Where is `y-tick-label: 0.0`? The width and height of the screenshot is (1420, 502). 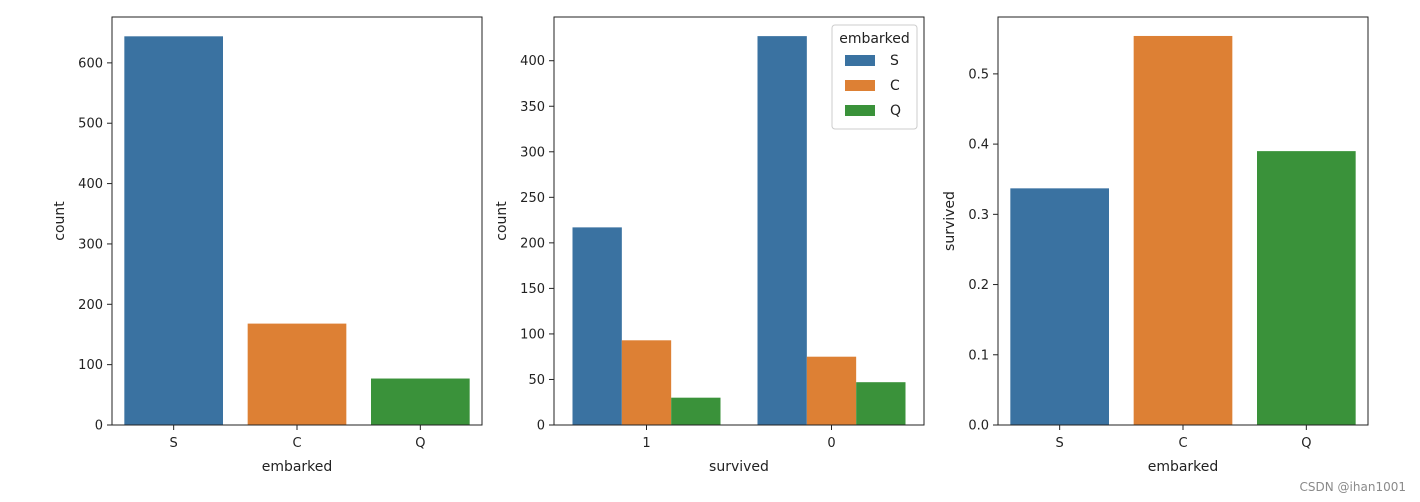 y-tick-label: 0.0 is located at coordinates (978, 426).